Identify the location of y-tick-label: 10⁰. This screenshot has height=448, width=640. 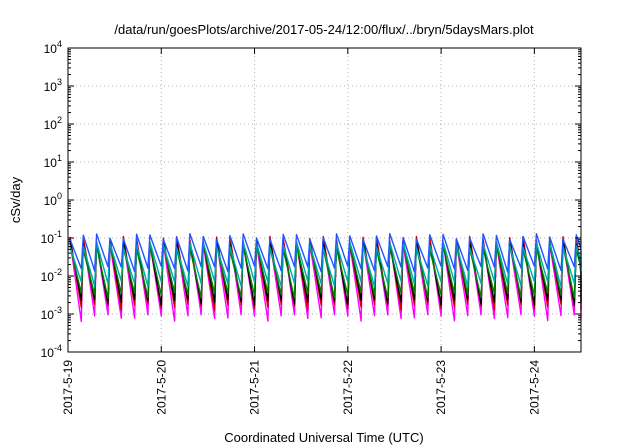
(53, 199).